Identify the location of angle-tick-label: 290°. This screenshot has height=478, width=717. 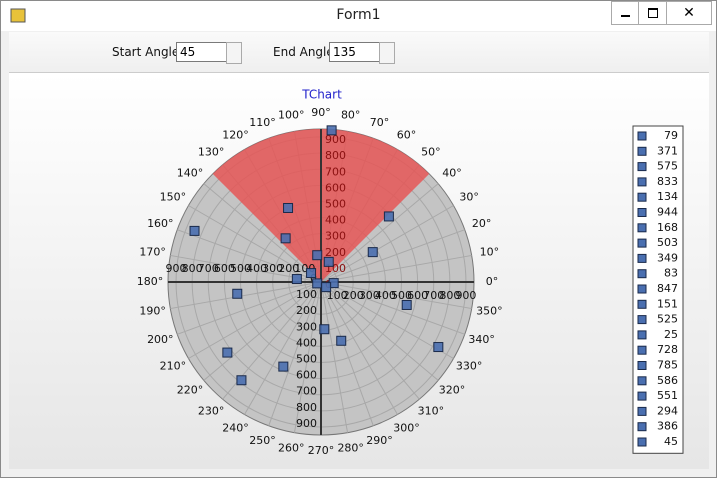
(379, 440).